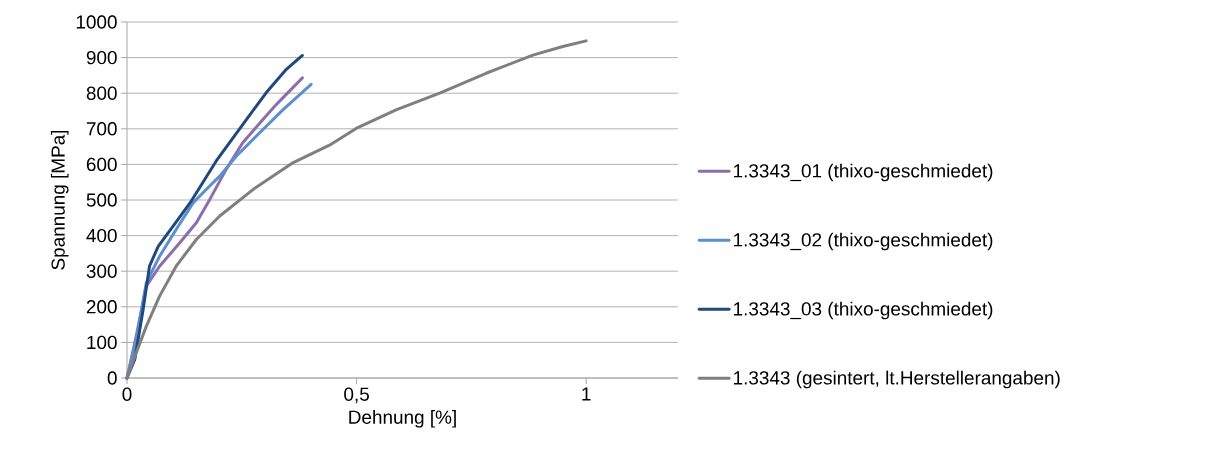 The width and height of the screenshot is (1225, 467). What do you see at coordinates (101, 57) in the screenshot?
I see `y-tick-label: 900` at bounding box center [101, 57].